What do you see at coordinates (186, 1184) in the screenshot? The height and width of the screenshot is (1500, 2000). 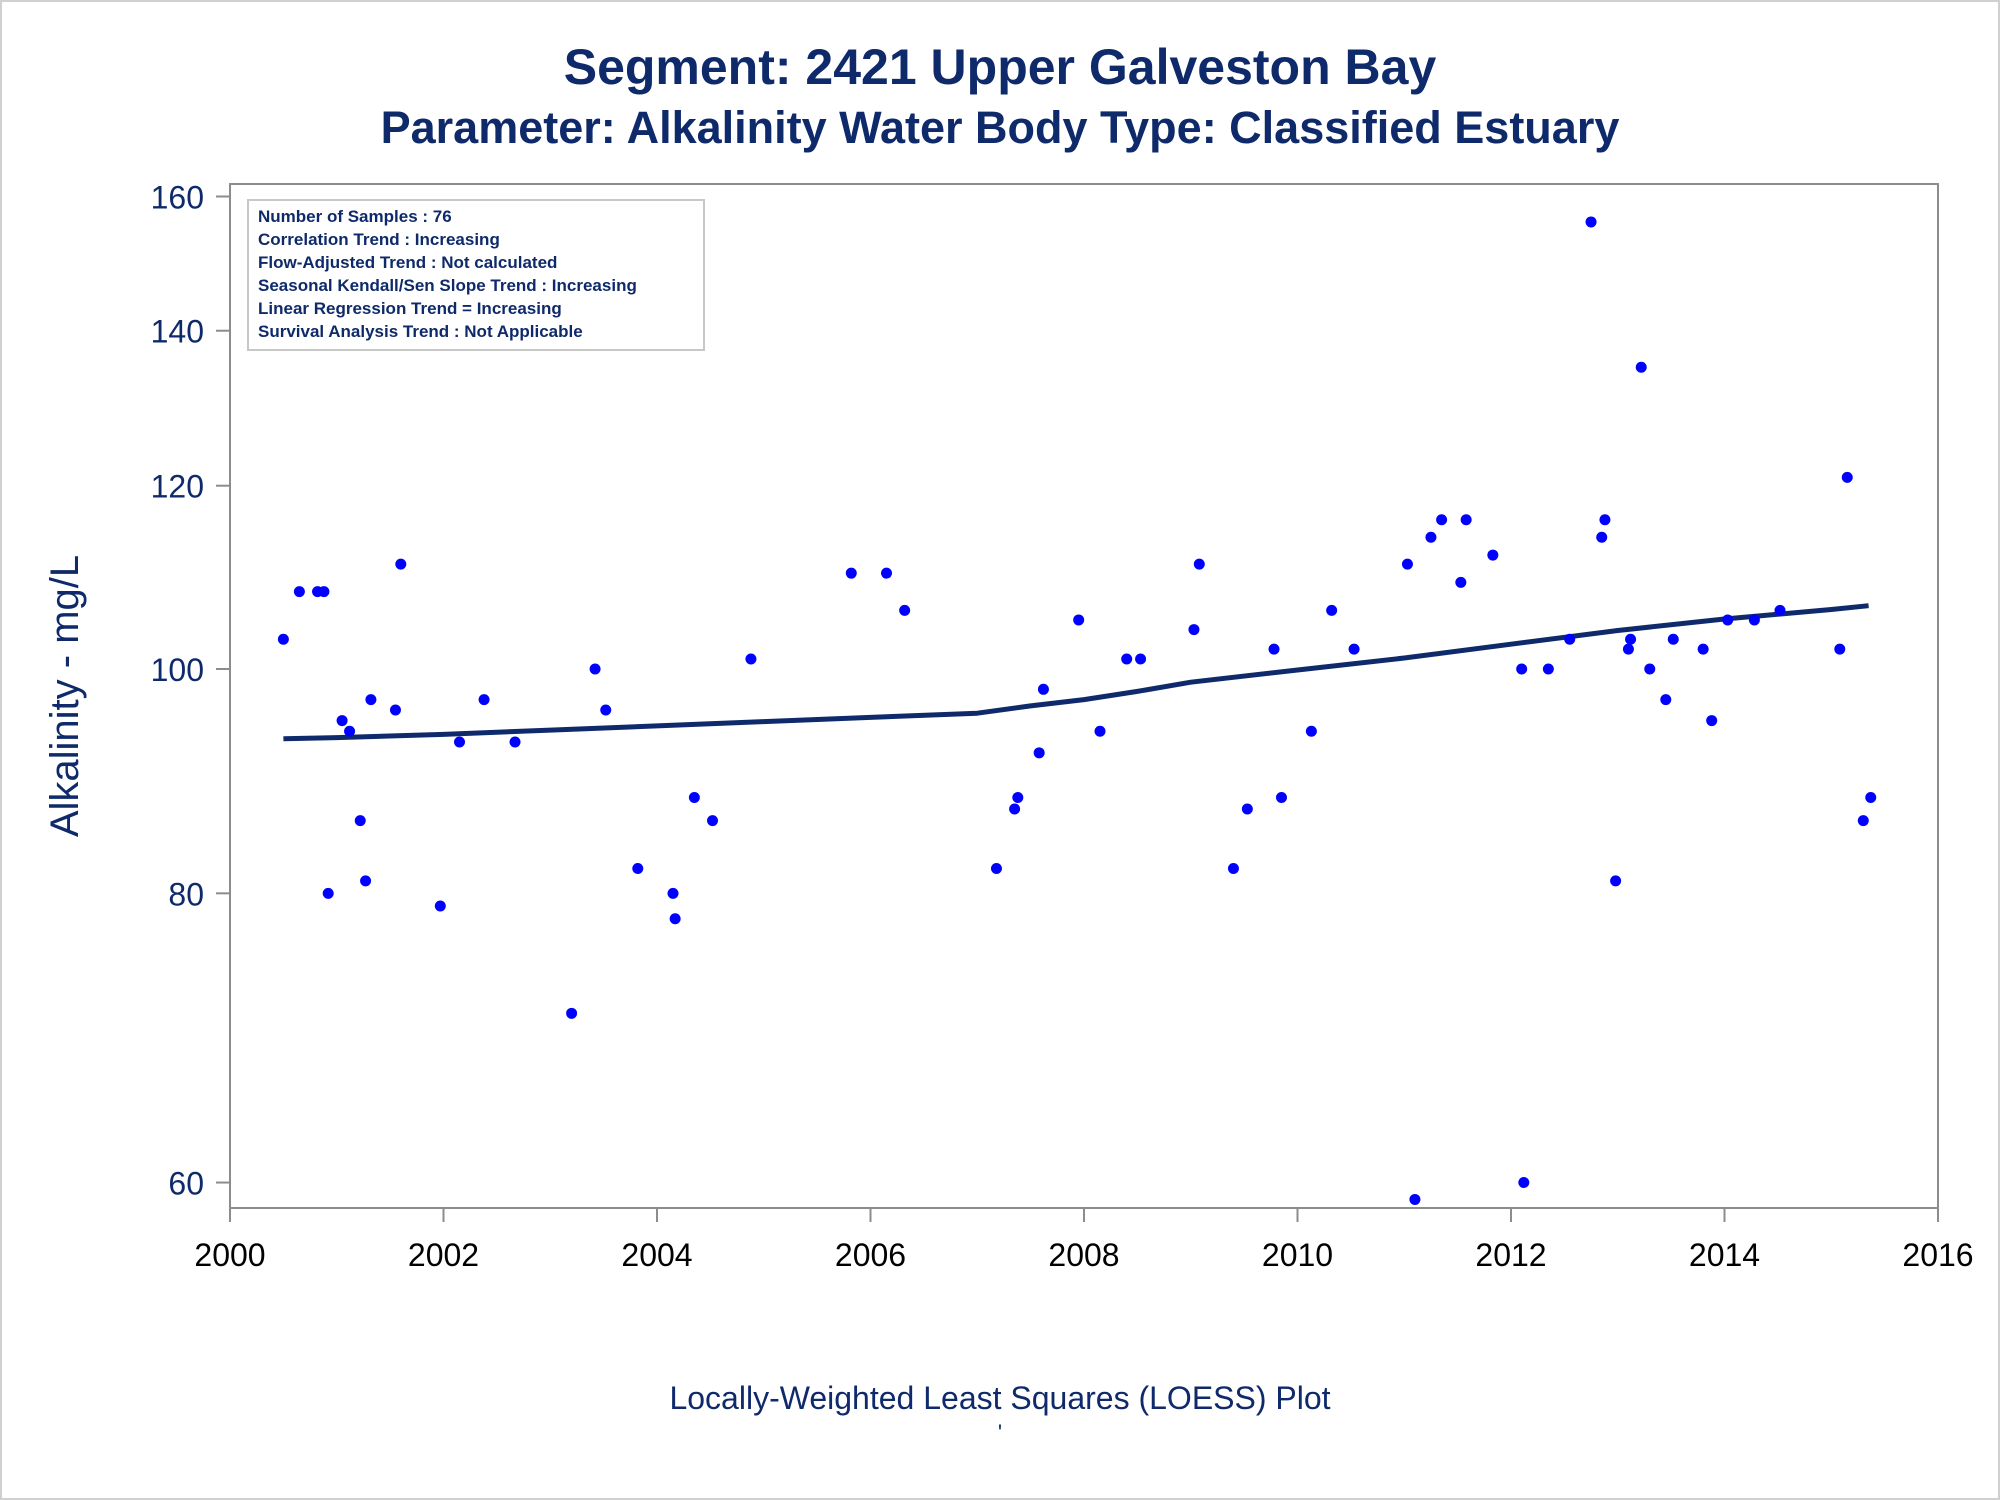 I see `y-tick-label: 60` at bounding box center [186, 1184].